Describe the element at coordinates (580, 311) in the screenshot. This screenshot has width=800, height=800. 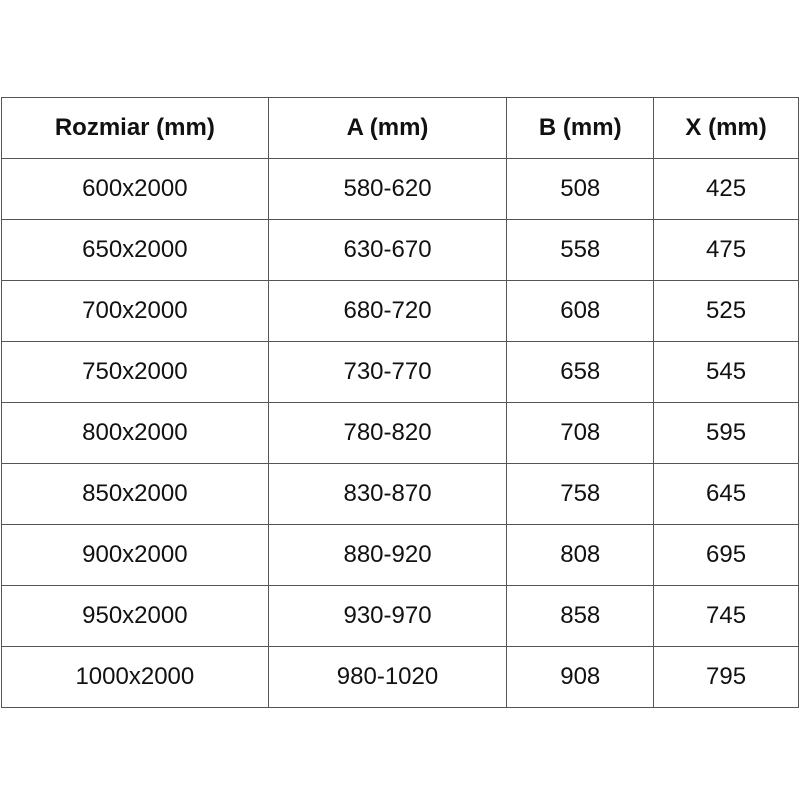
I see `cell-b: 608` at that location.